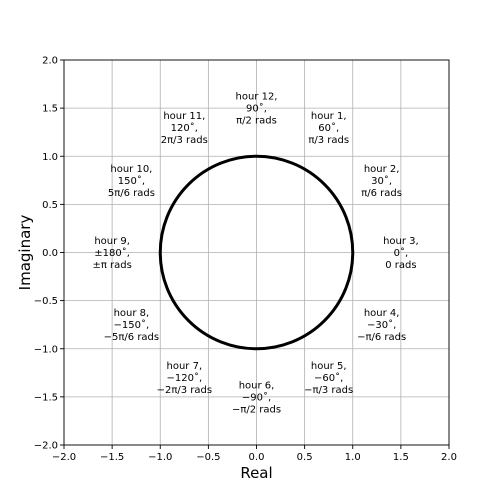  What do you see at coordinates (50, 253) in the screenshot?
I see `y-tick-label: 0.0` at bounding box center [50, 253].